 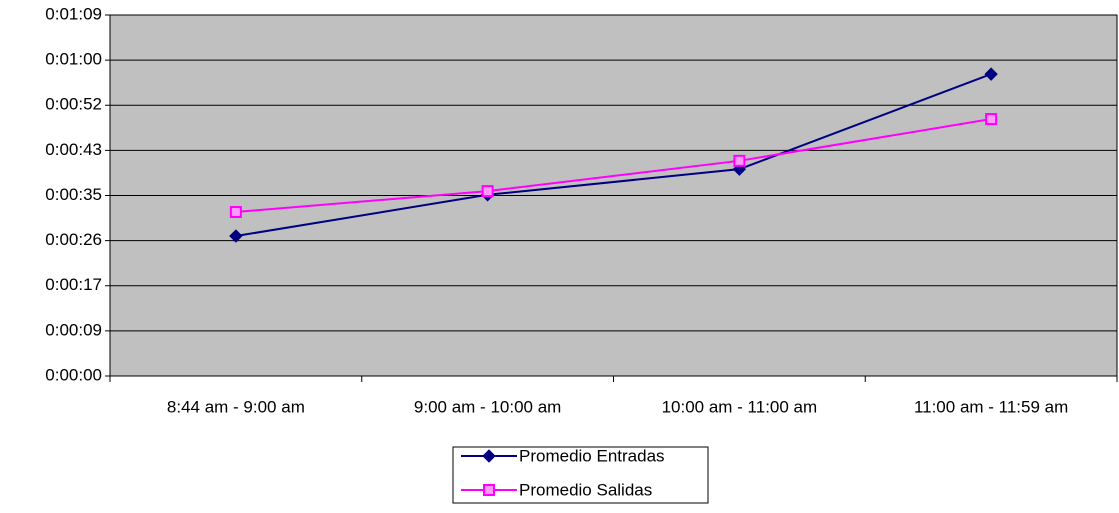 I want to click on y-tick-label: 0:00:35, so click(x=73, y=194).